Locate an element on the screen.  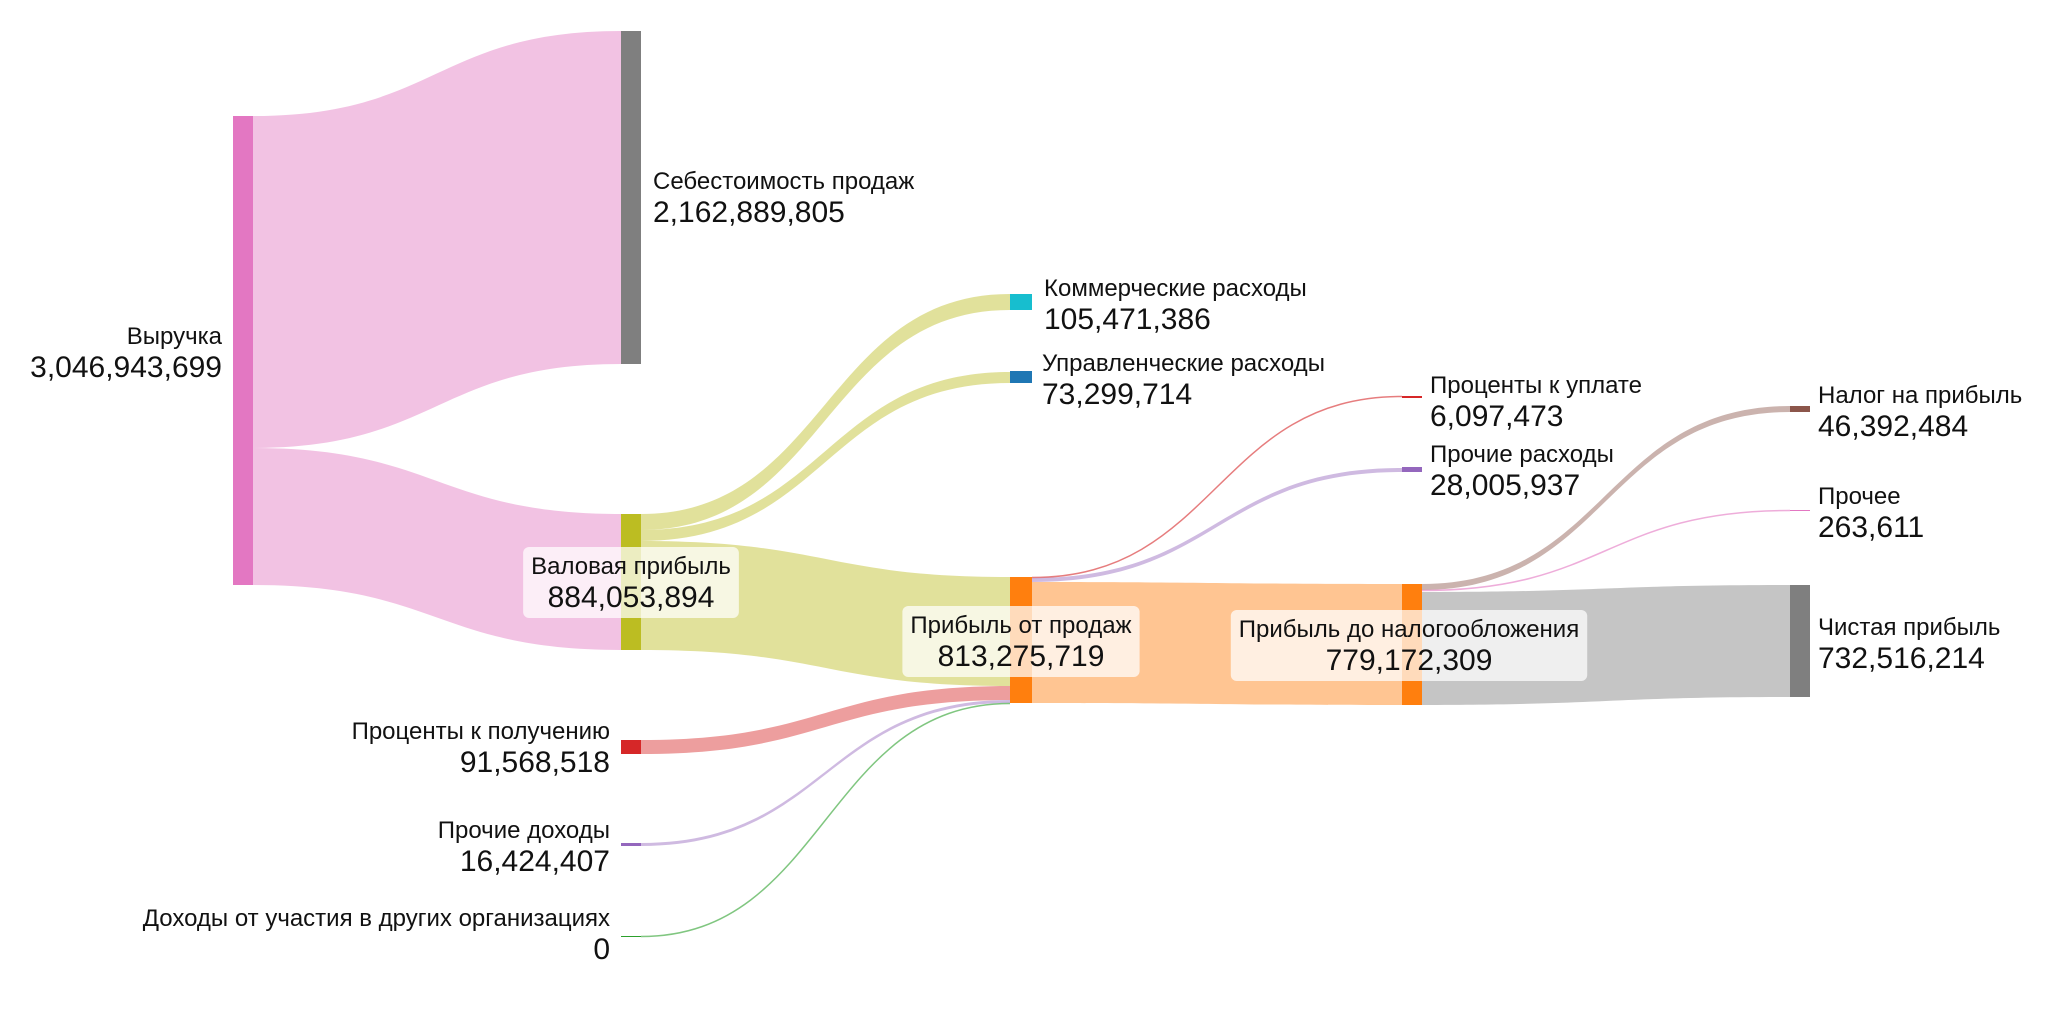
node-name-gross: Валовая прибыль is located at coordinates (631, 566).